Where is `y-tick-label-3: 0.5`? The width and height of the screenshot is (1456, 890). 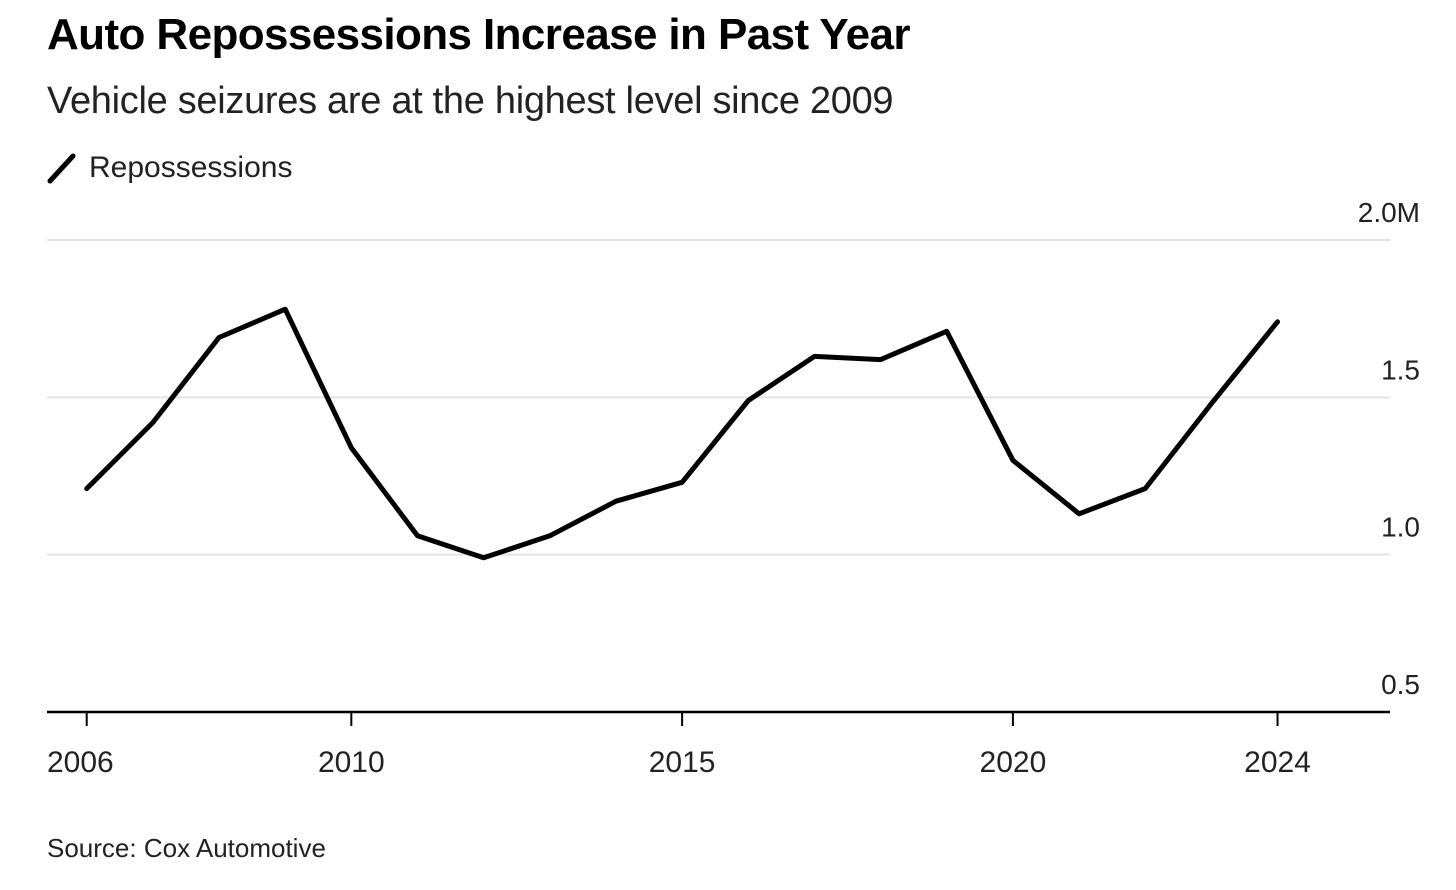 y-tick-label-3: 0.5 is located at coordinates (1400, 684).